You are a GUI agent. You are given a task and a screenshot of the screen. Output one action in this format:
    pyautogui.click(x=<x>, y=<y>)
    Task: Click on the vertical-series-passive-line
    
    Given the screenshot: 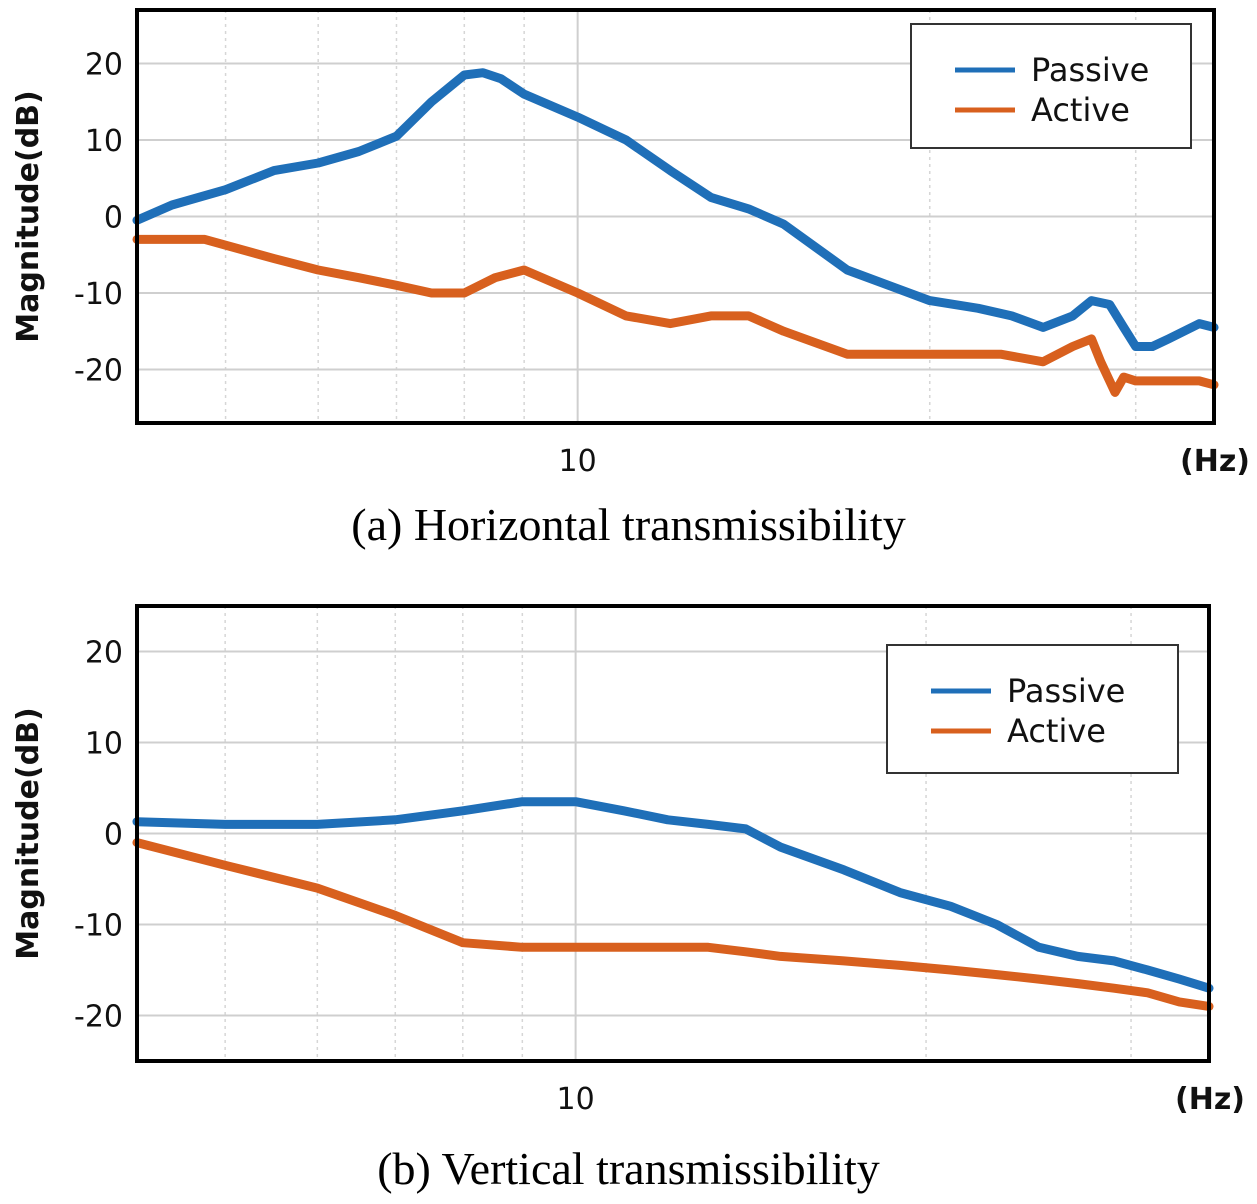 What is the action you would take?
    pyautogui.click(x=673, y=895)
    